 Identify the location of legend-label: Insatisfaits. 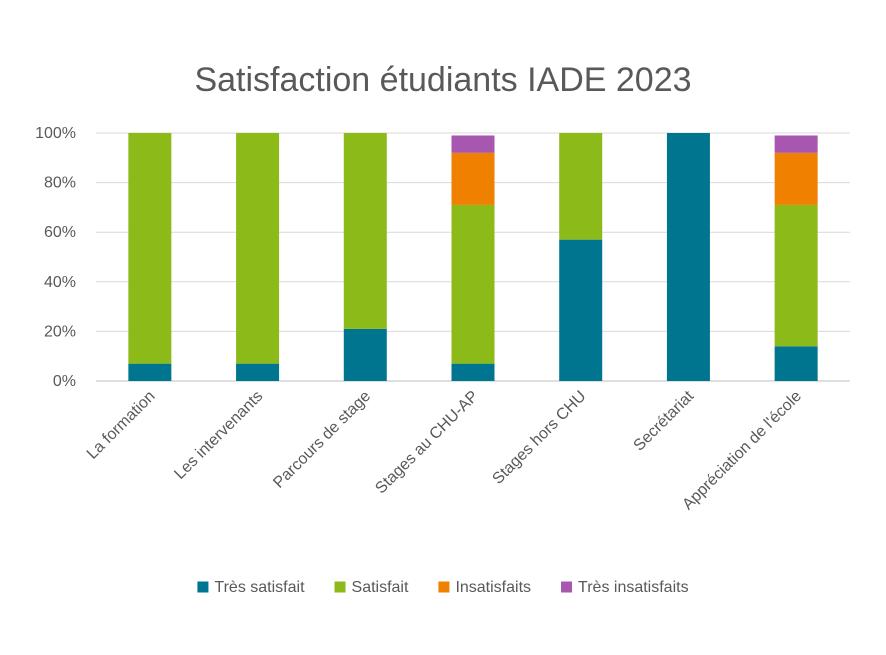
(493, 587).